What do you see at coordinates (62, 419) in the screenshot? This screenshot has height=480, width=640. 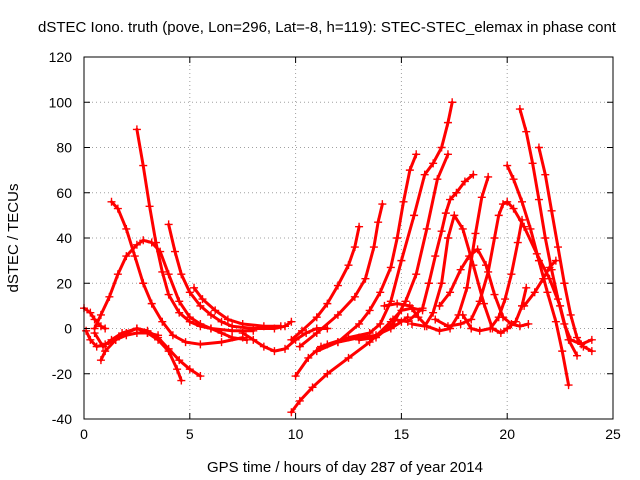 I see `y-tick-label: -40` at bounding box center [62, 419].